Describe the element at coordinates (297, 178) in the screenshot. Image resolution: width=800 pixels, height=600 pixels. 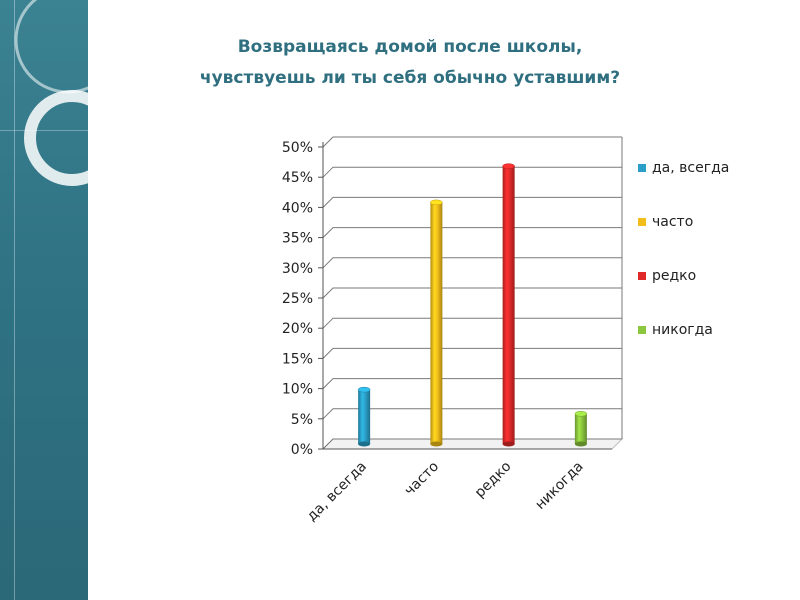
I see `y-tick-label: 45%` at that location.